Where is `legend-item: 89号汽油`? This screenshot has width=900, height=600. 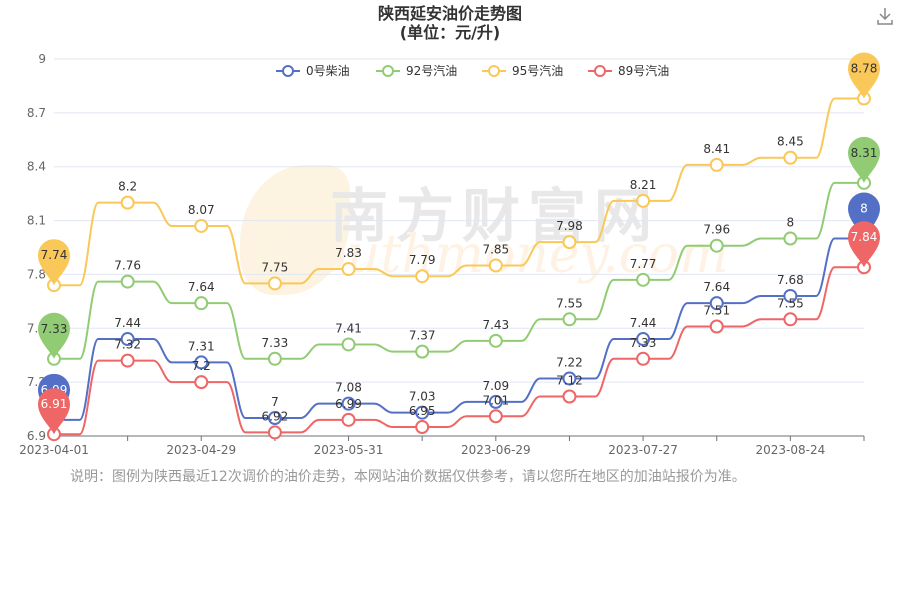 legend-item: 89号汽油 is located at coordinates (628, 70).